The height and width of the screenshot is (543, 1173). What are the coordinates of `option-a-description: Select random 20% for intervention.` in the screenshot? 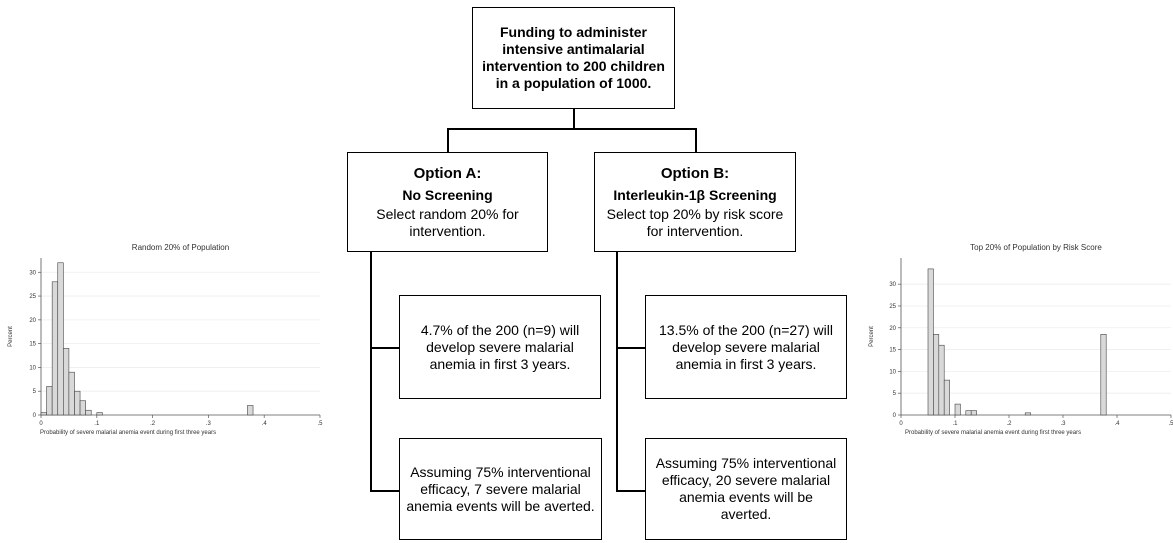 It's located at (447, 222).